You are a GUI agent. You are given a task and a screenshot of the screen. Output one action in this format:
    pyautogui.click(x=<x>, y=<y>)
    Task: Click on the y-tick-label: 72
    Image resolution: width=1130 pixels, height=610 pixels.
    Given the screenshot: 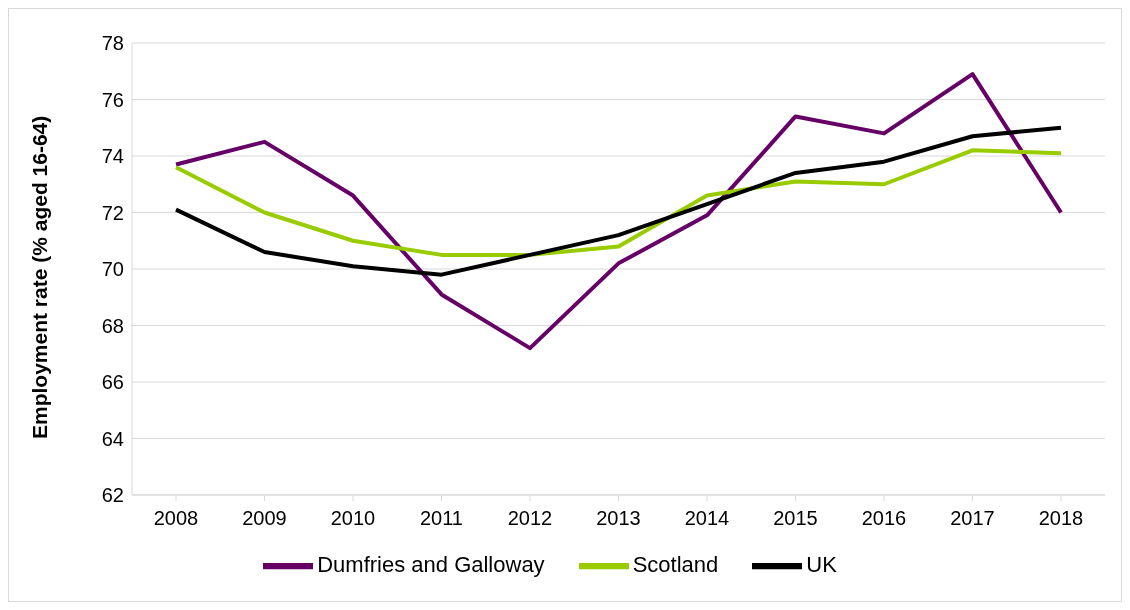 What is the action you would take?
    pyautogui.click(x=112, y=212)
    